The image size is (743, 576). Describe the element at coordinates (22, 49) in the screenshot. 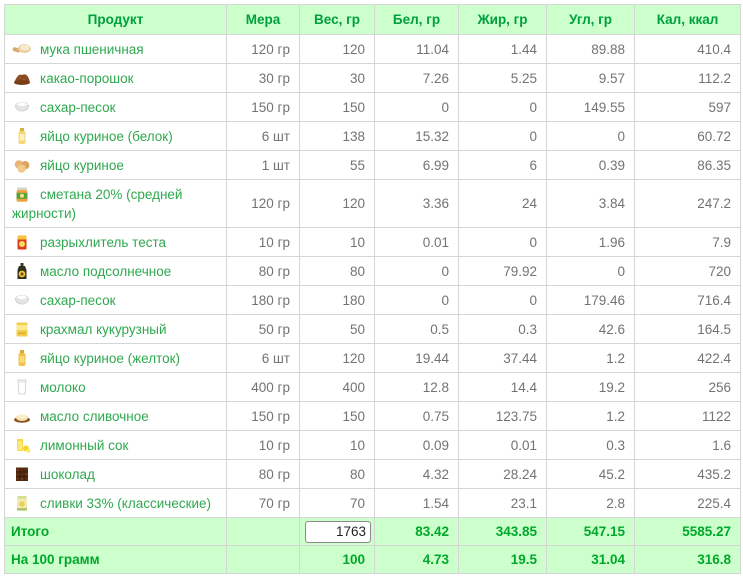

I see `flour-icon` at that location.